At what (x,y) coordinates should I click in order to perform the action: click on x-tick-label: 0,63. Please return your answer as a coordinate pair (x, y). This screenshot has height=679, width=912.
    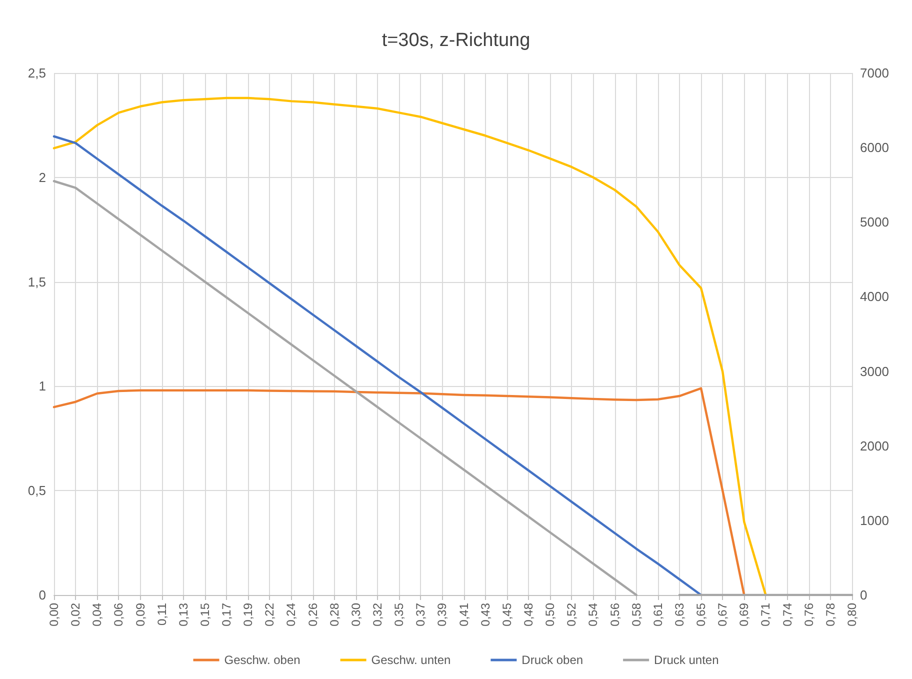
    Looking at the image, I should click on (679, 614).